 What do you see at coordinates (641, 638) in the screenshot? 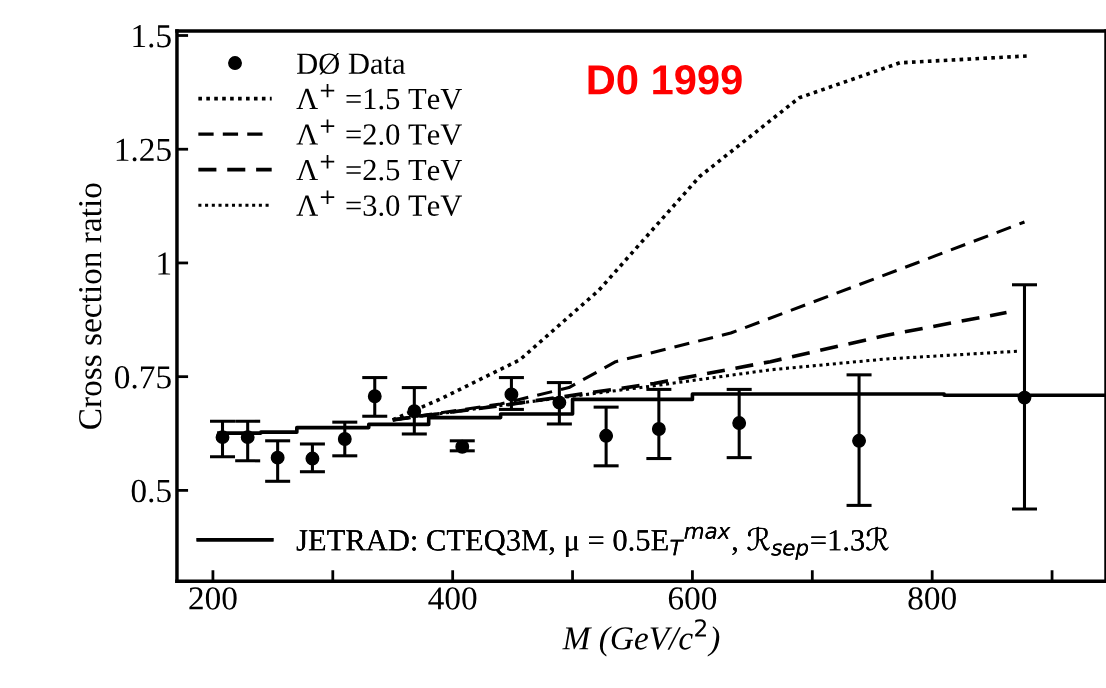
I see `x-axis-title: M (GeV/c$^{2}$)` at bounding box center [641, 638].